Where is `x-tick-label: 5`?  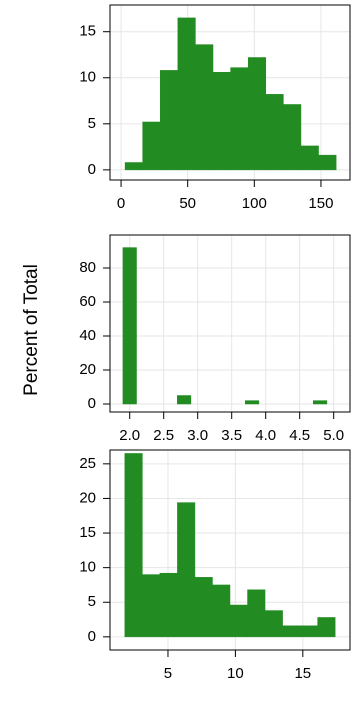
x-tick-label: 5 is located at coordinates (168, 673).